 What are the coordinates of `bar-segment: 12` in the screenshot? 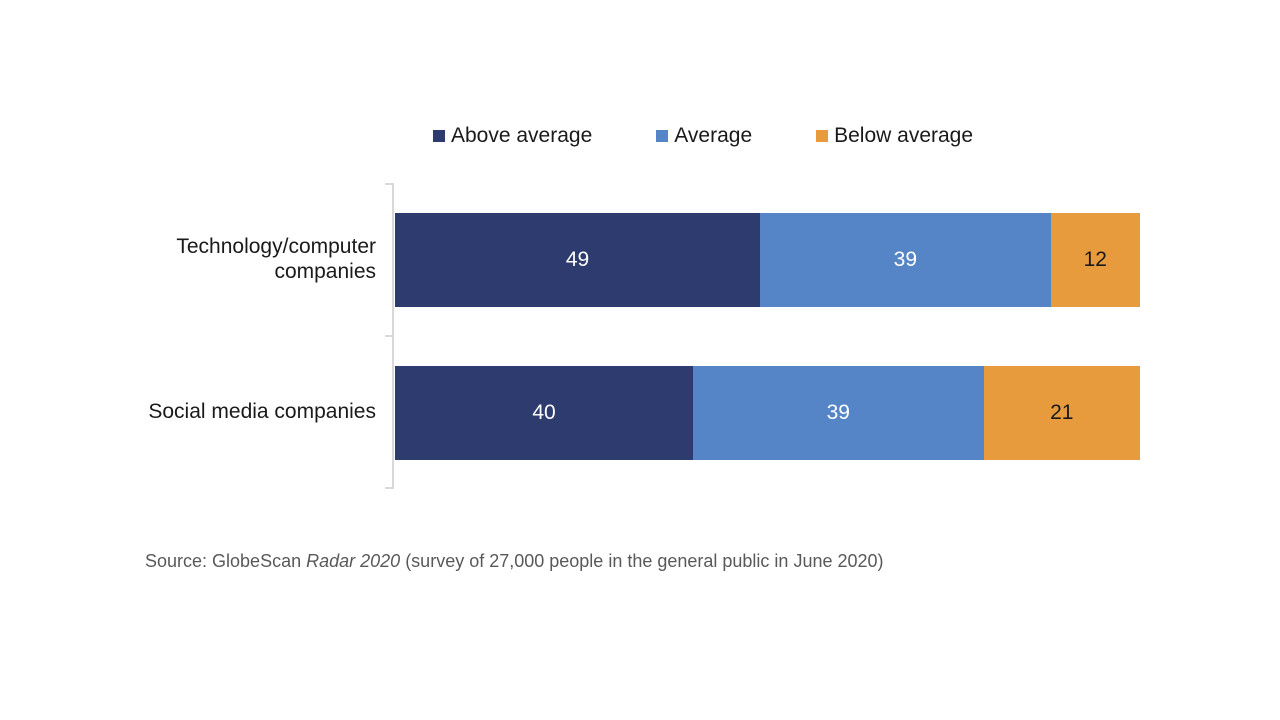 It's located at (1095, 259).